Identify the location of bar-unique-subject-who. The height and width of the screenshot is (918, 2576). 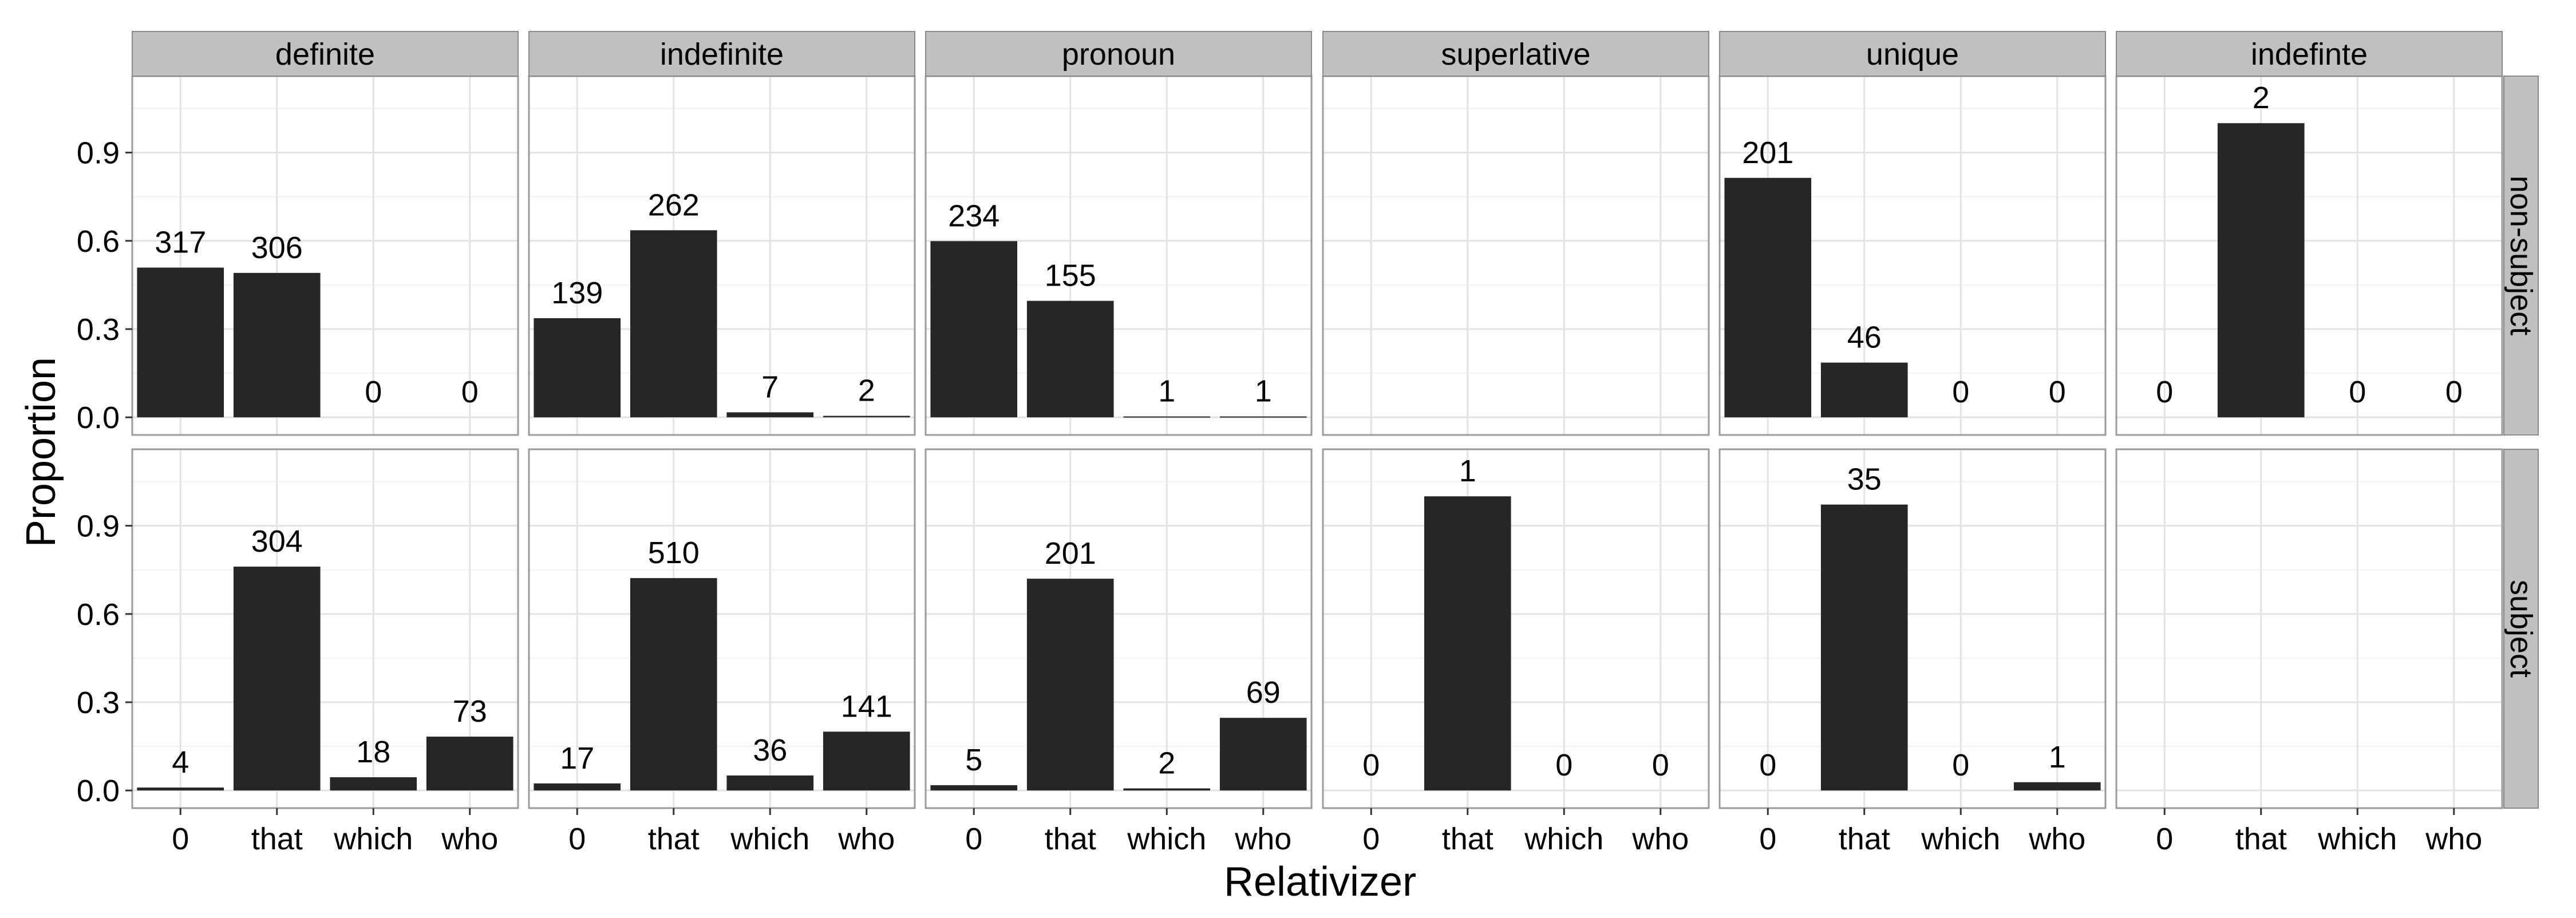
(2057, 786).